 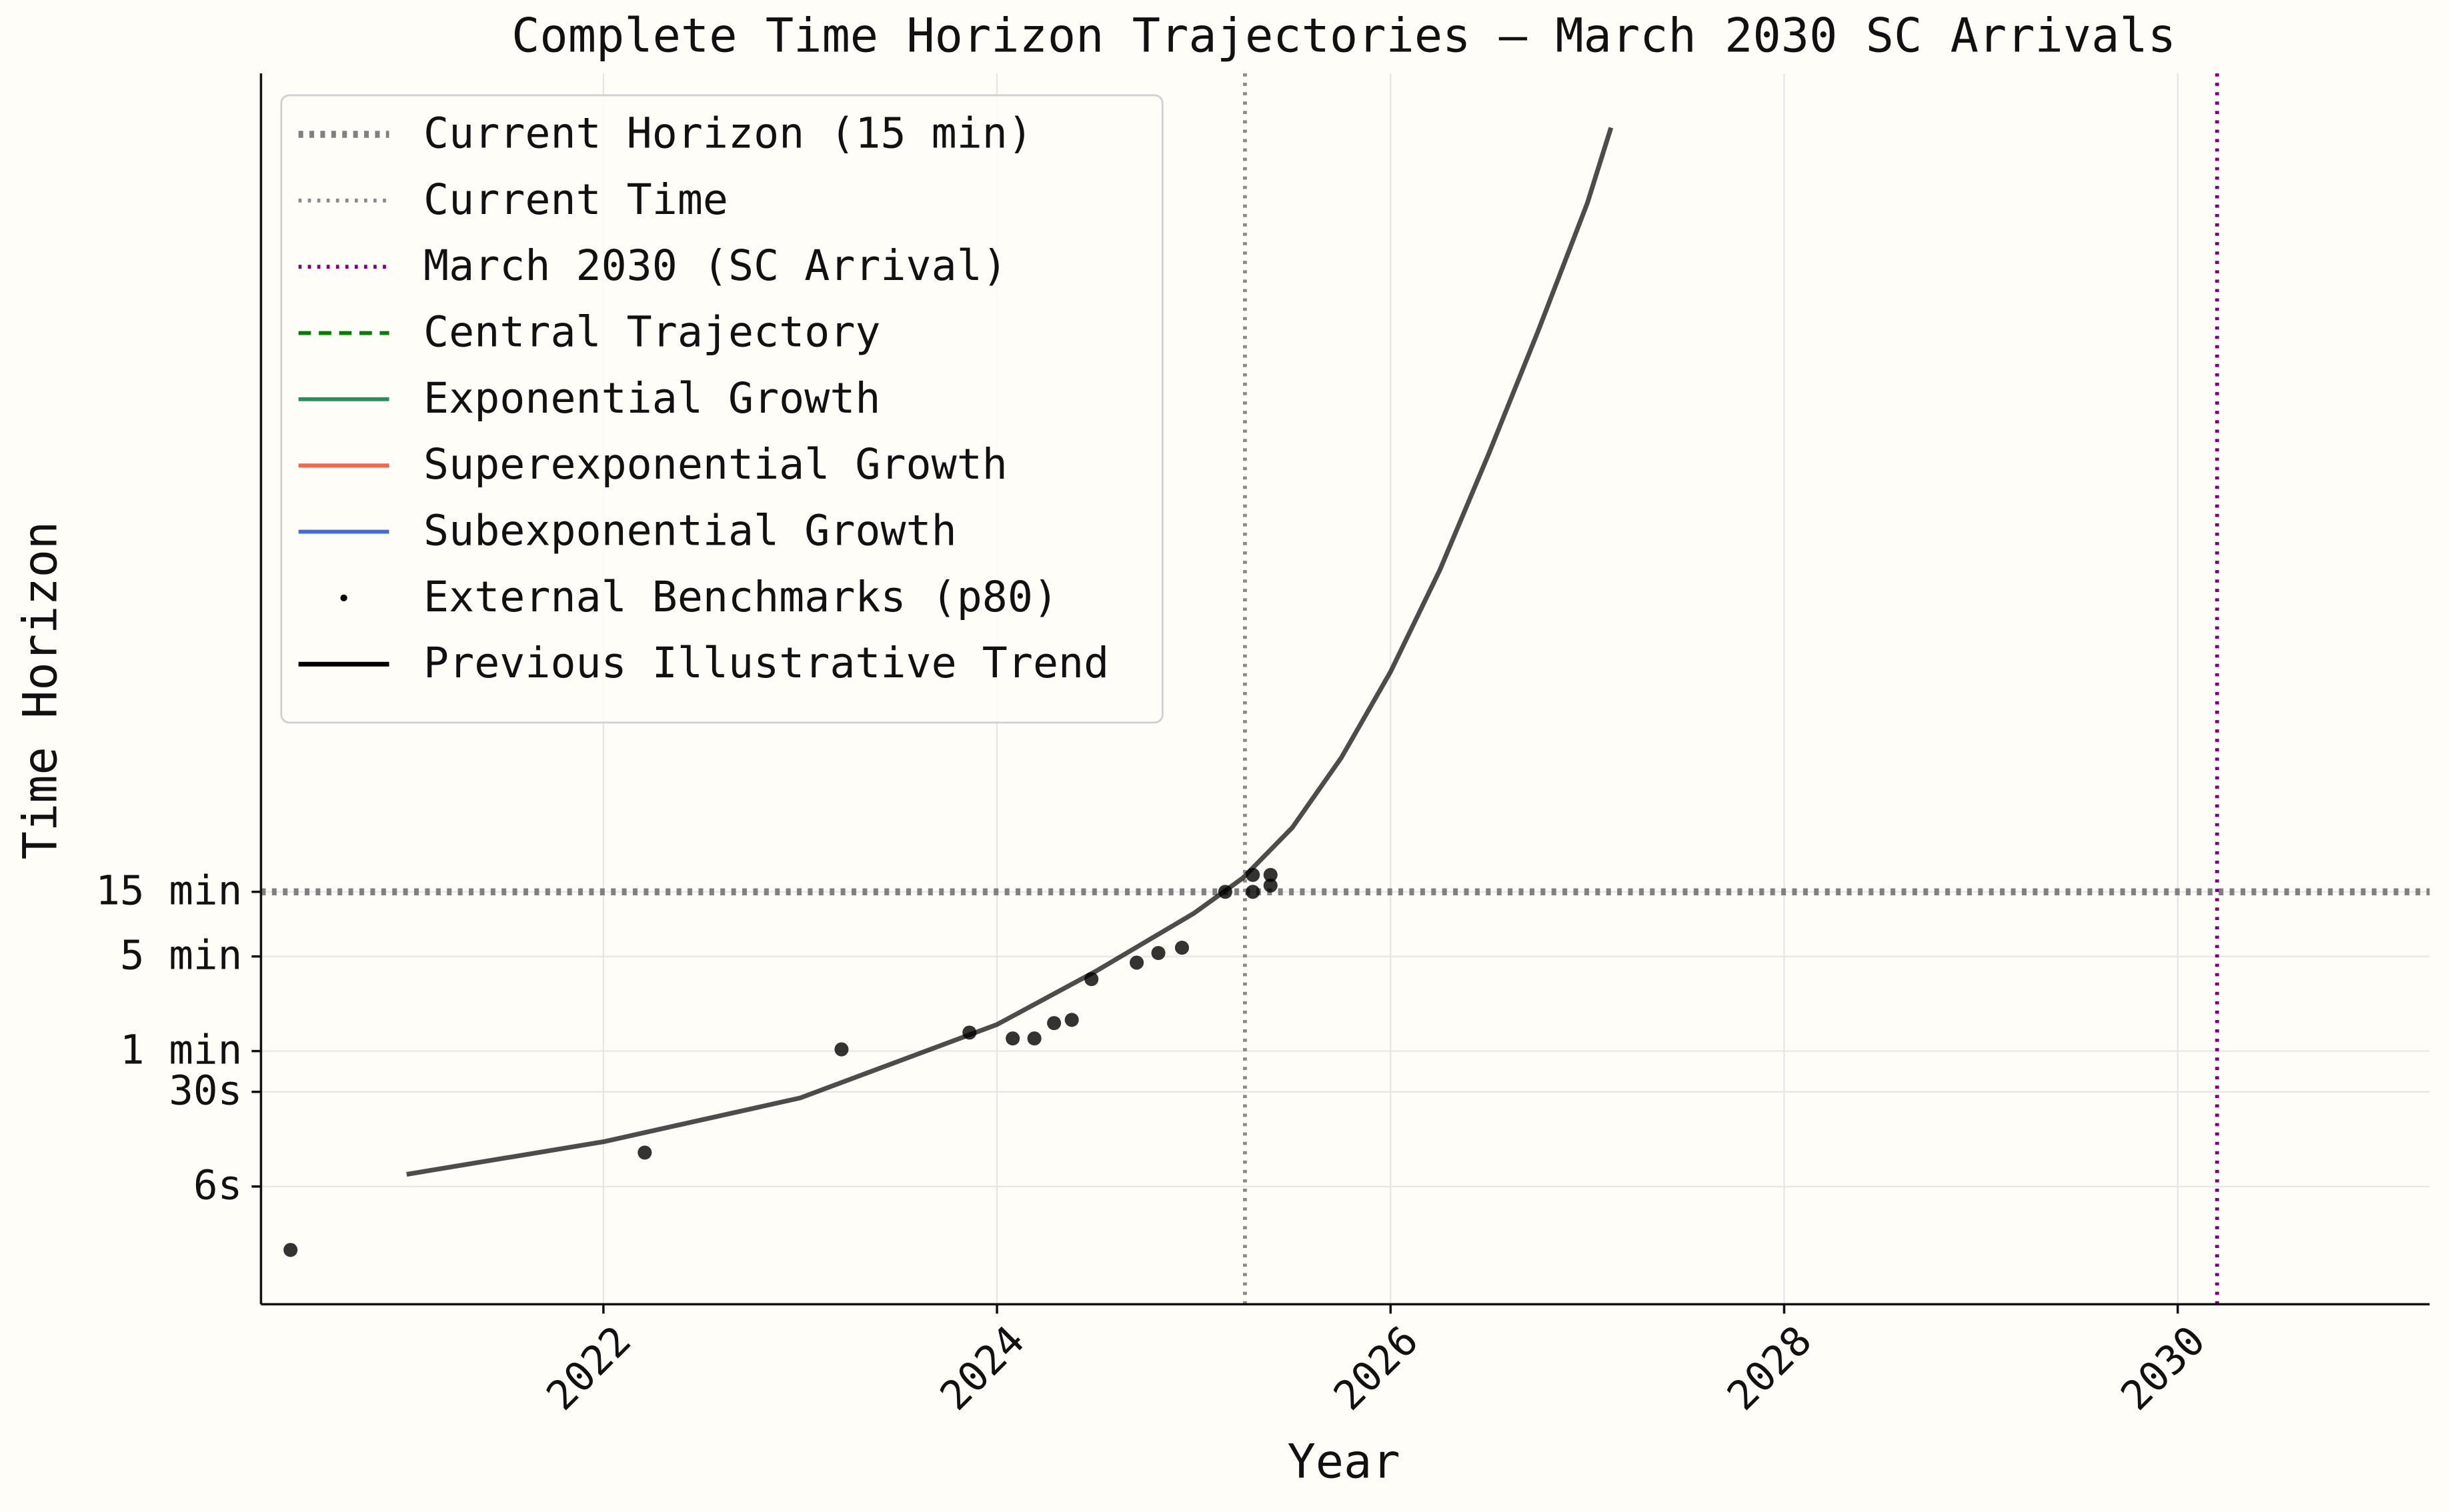 I want to click on y-axis-label: Time Horizon, so click(x=40, y=690).